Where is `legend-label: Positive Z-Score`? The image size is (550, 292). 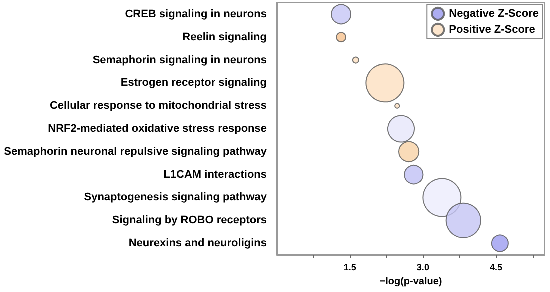
legend-label: Positive Z-Score is located at coordinates (492, 30).